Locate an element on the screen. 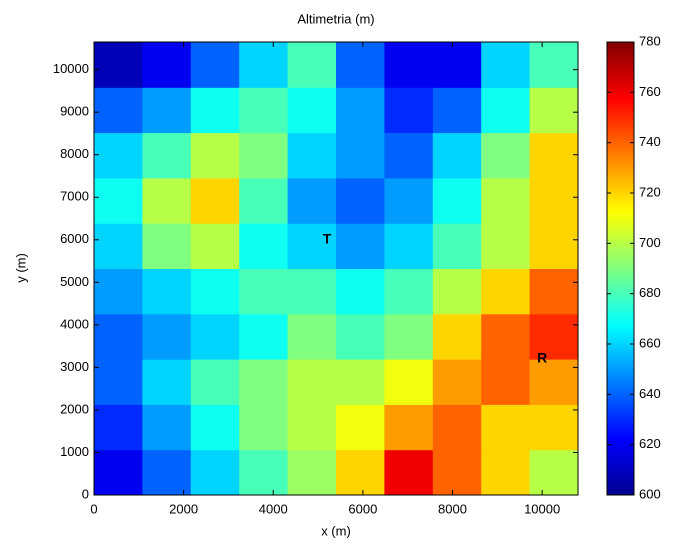  y-tick-label: 8000 is located at coordinates (74, 153).